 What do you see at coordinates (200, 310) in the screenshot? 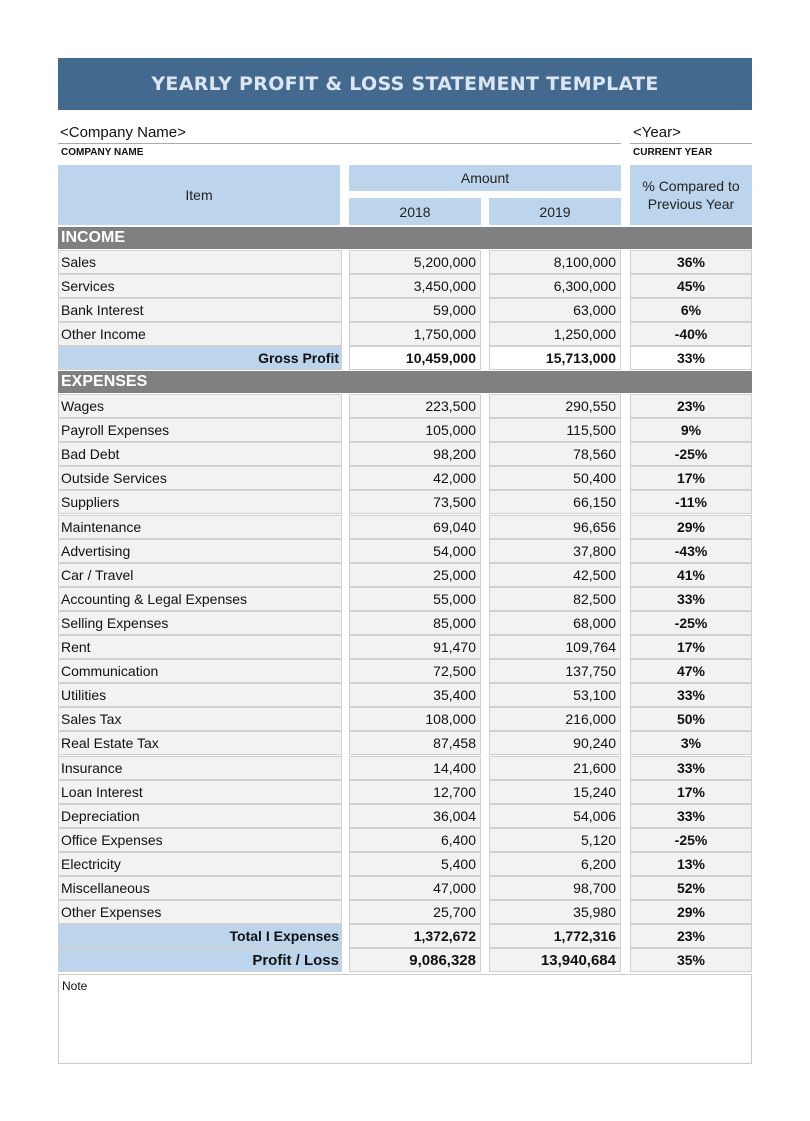
I see `item-label: Bank Interest` at bounding box center [200, 310].